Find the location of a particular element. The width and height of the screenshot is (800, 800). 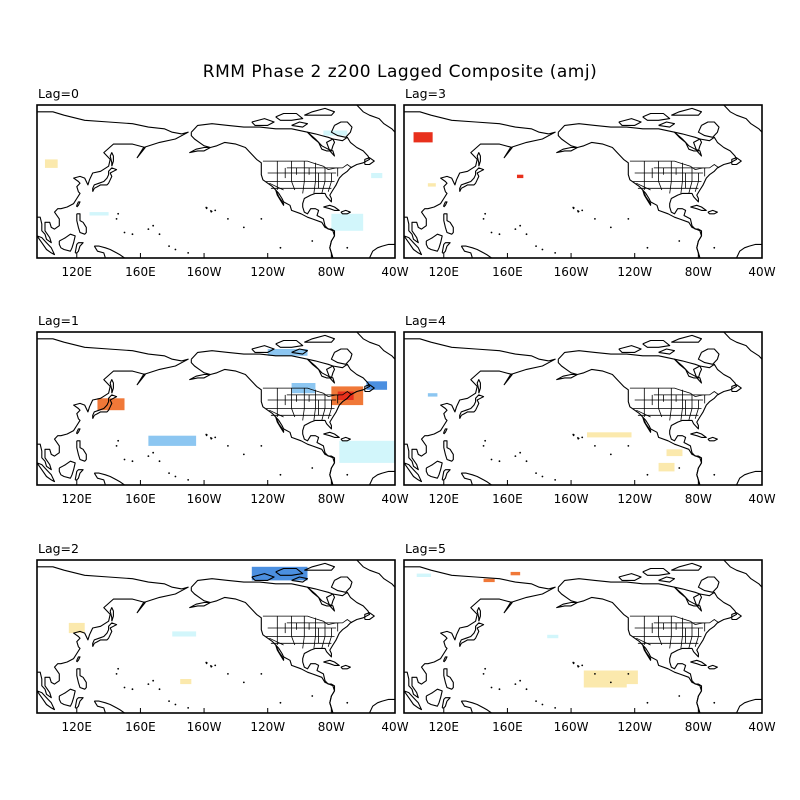

panel-label: Lag=5 is located at coordinates (425, 548).